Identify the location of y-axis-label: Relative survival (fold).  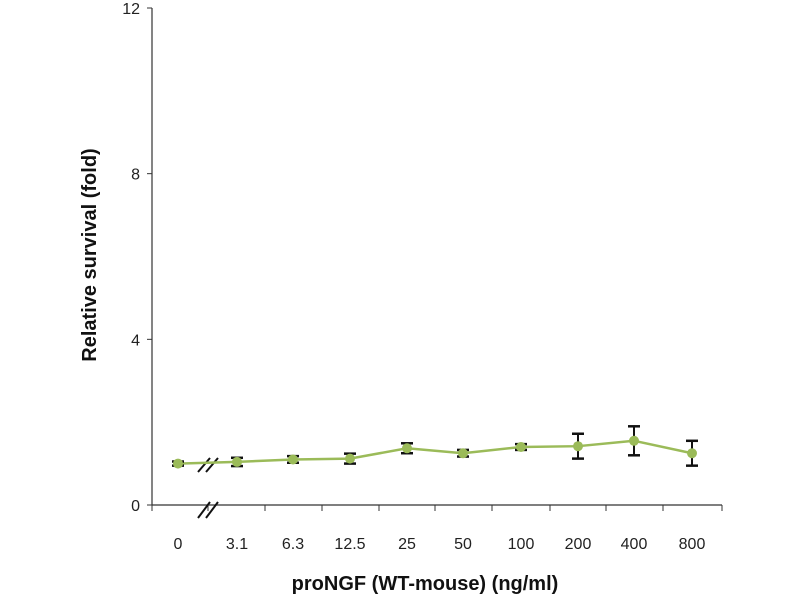
(90, 254).